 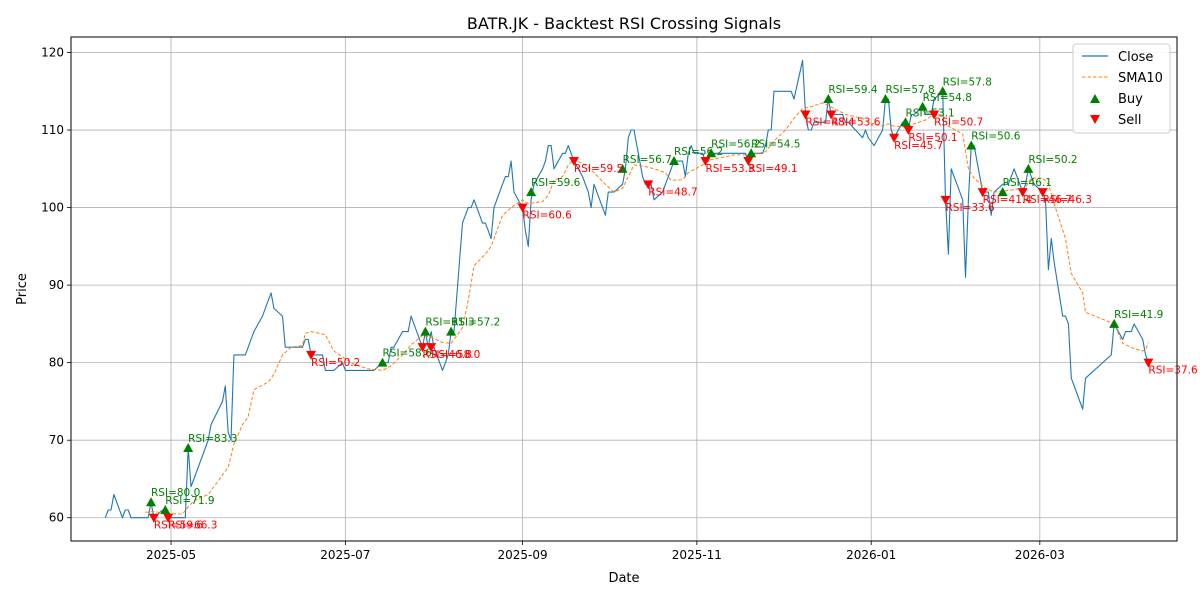 I want to click on sell-rsi-label: RSI=46.3, so click(x=1067, y=200).